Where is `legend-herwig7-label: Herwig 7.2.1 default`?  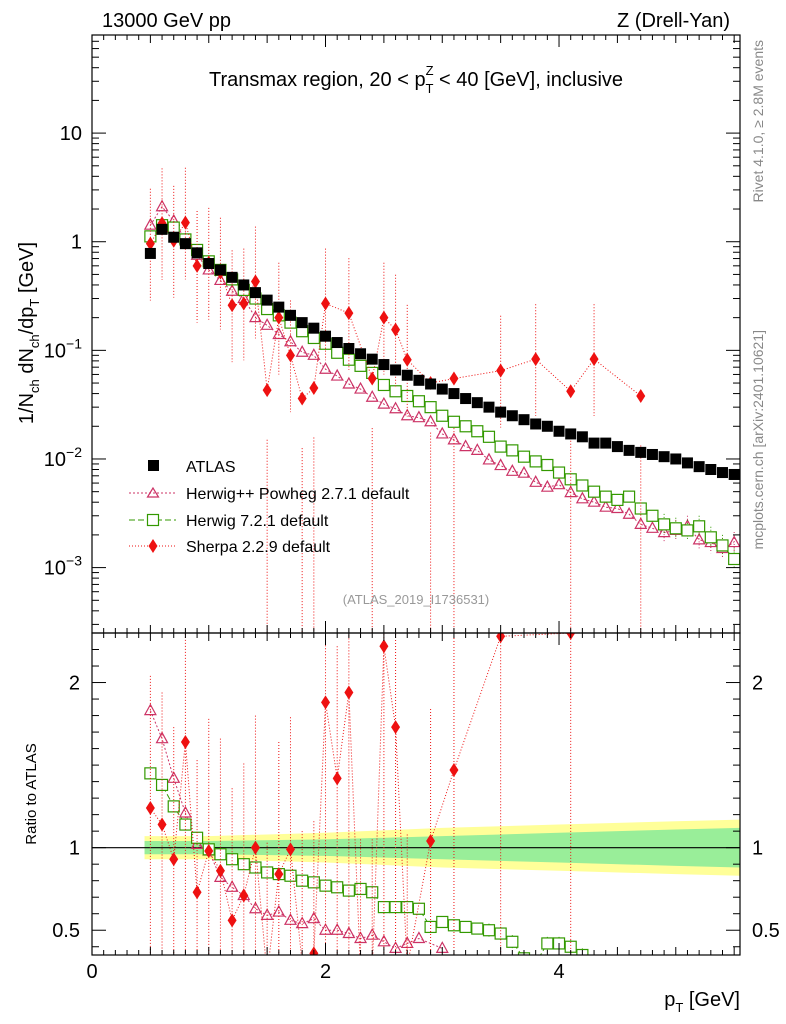 legend-herwig7-label: Herwig 7.2.1 default is located at coordinates (257, 521).